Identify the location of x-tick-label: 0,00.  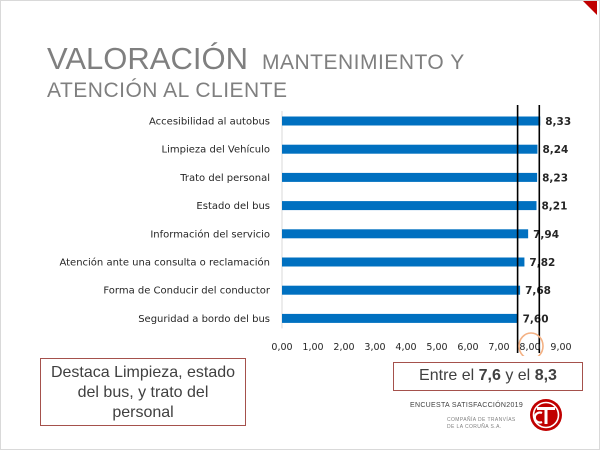
(281, 347).